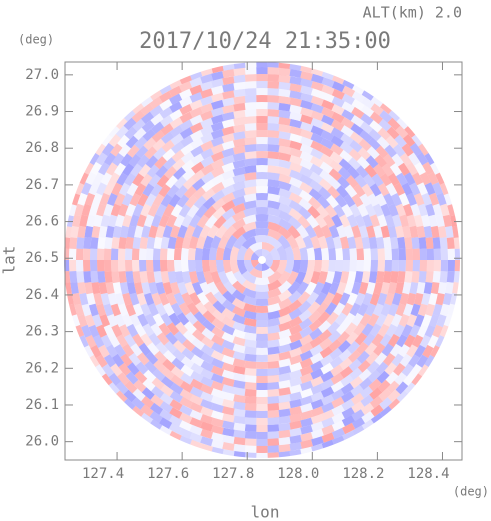  What do you see at coordinates (42, 332) in the screenshot?
I see `y-tick-label: 26.3` at bounding box center [42, 332].